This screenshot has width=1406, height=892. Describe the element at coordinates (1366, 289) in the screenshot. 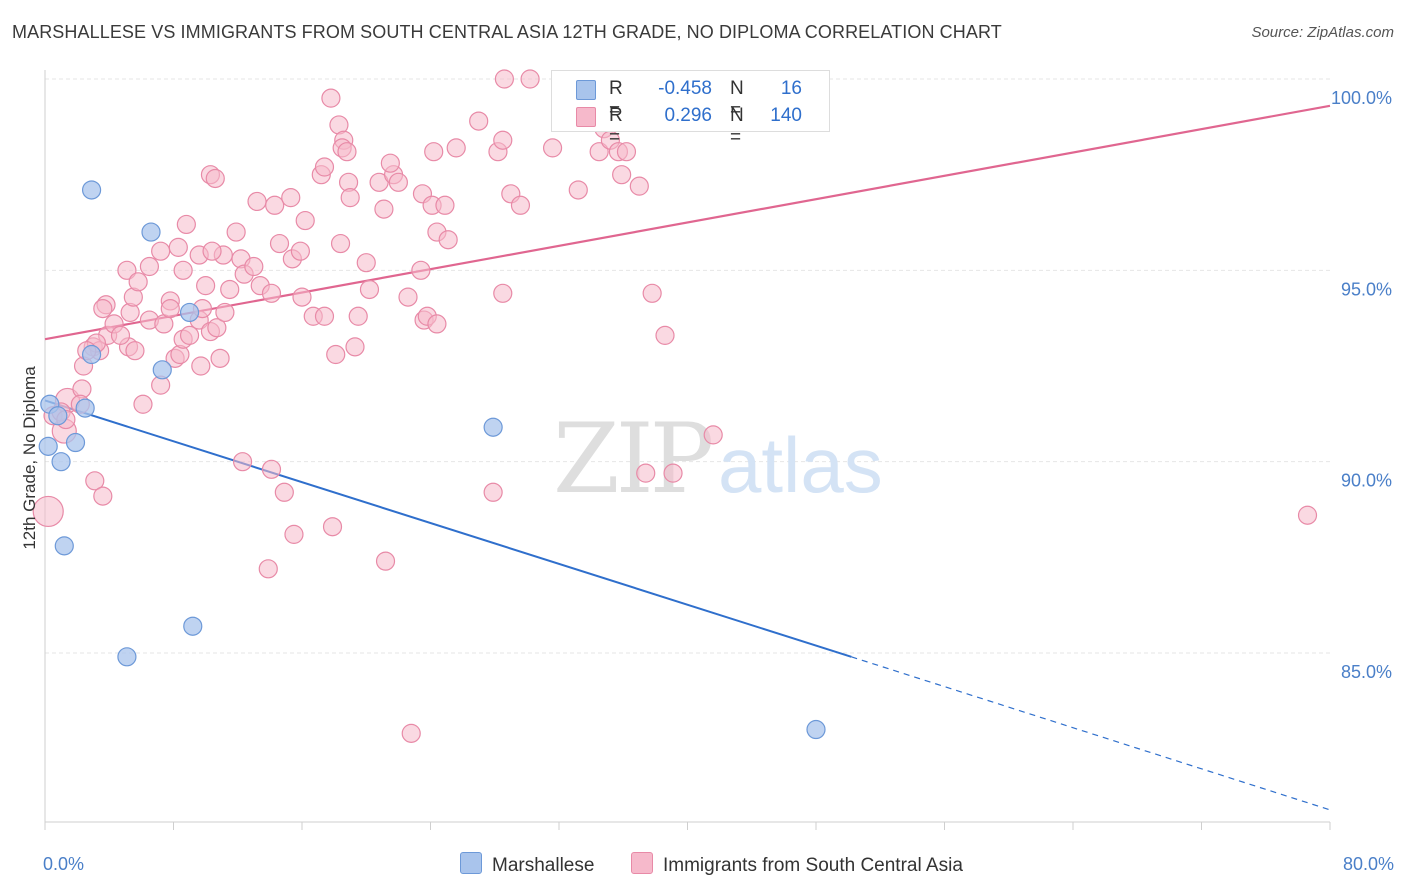

I see `y-tick-label: 95.0%` at that location.